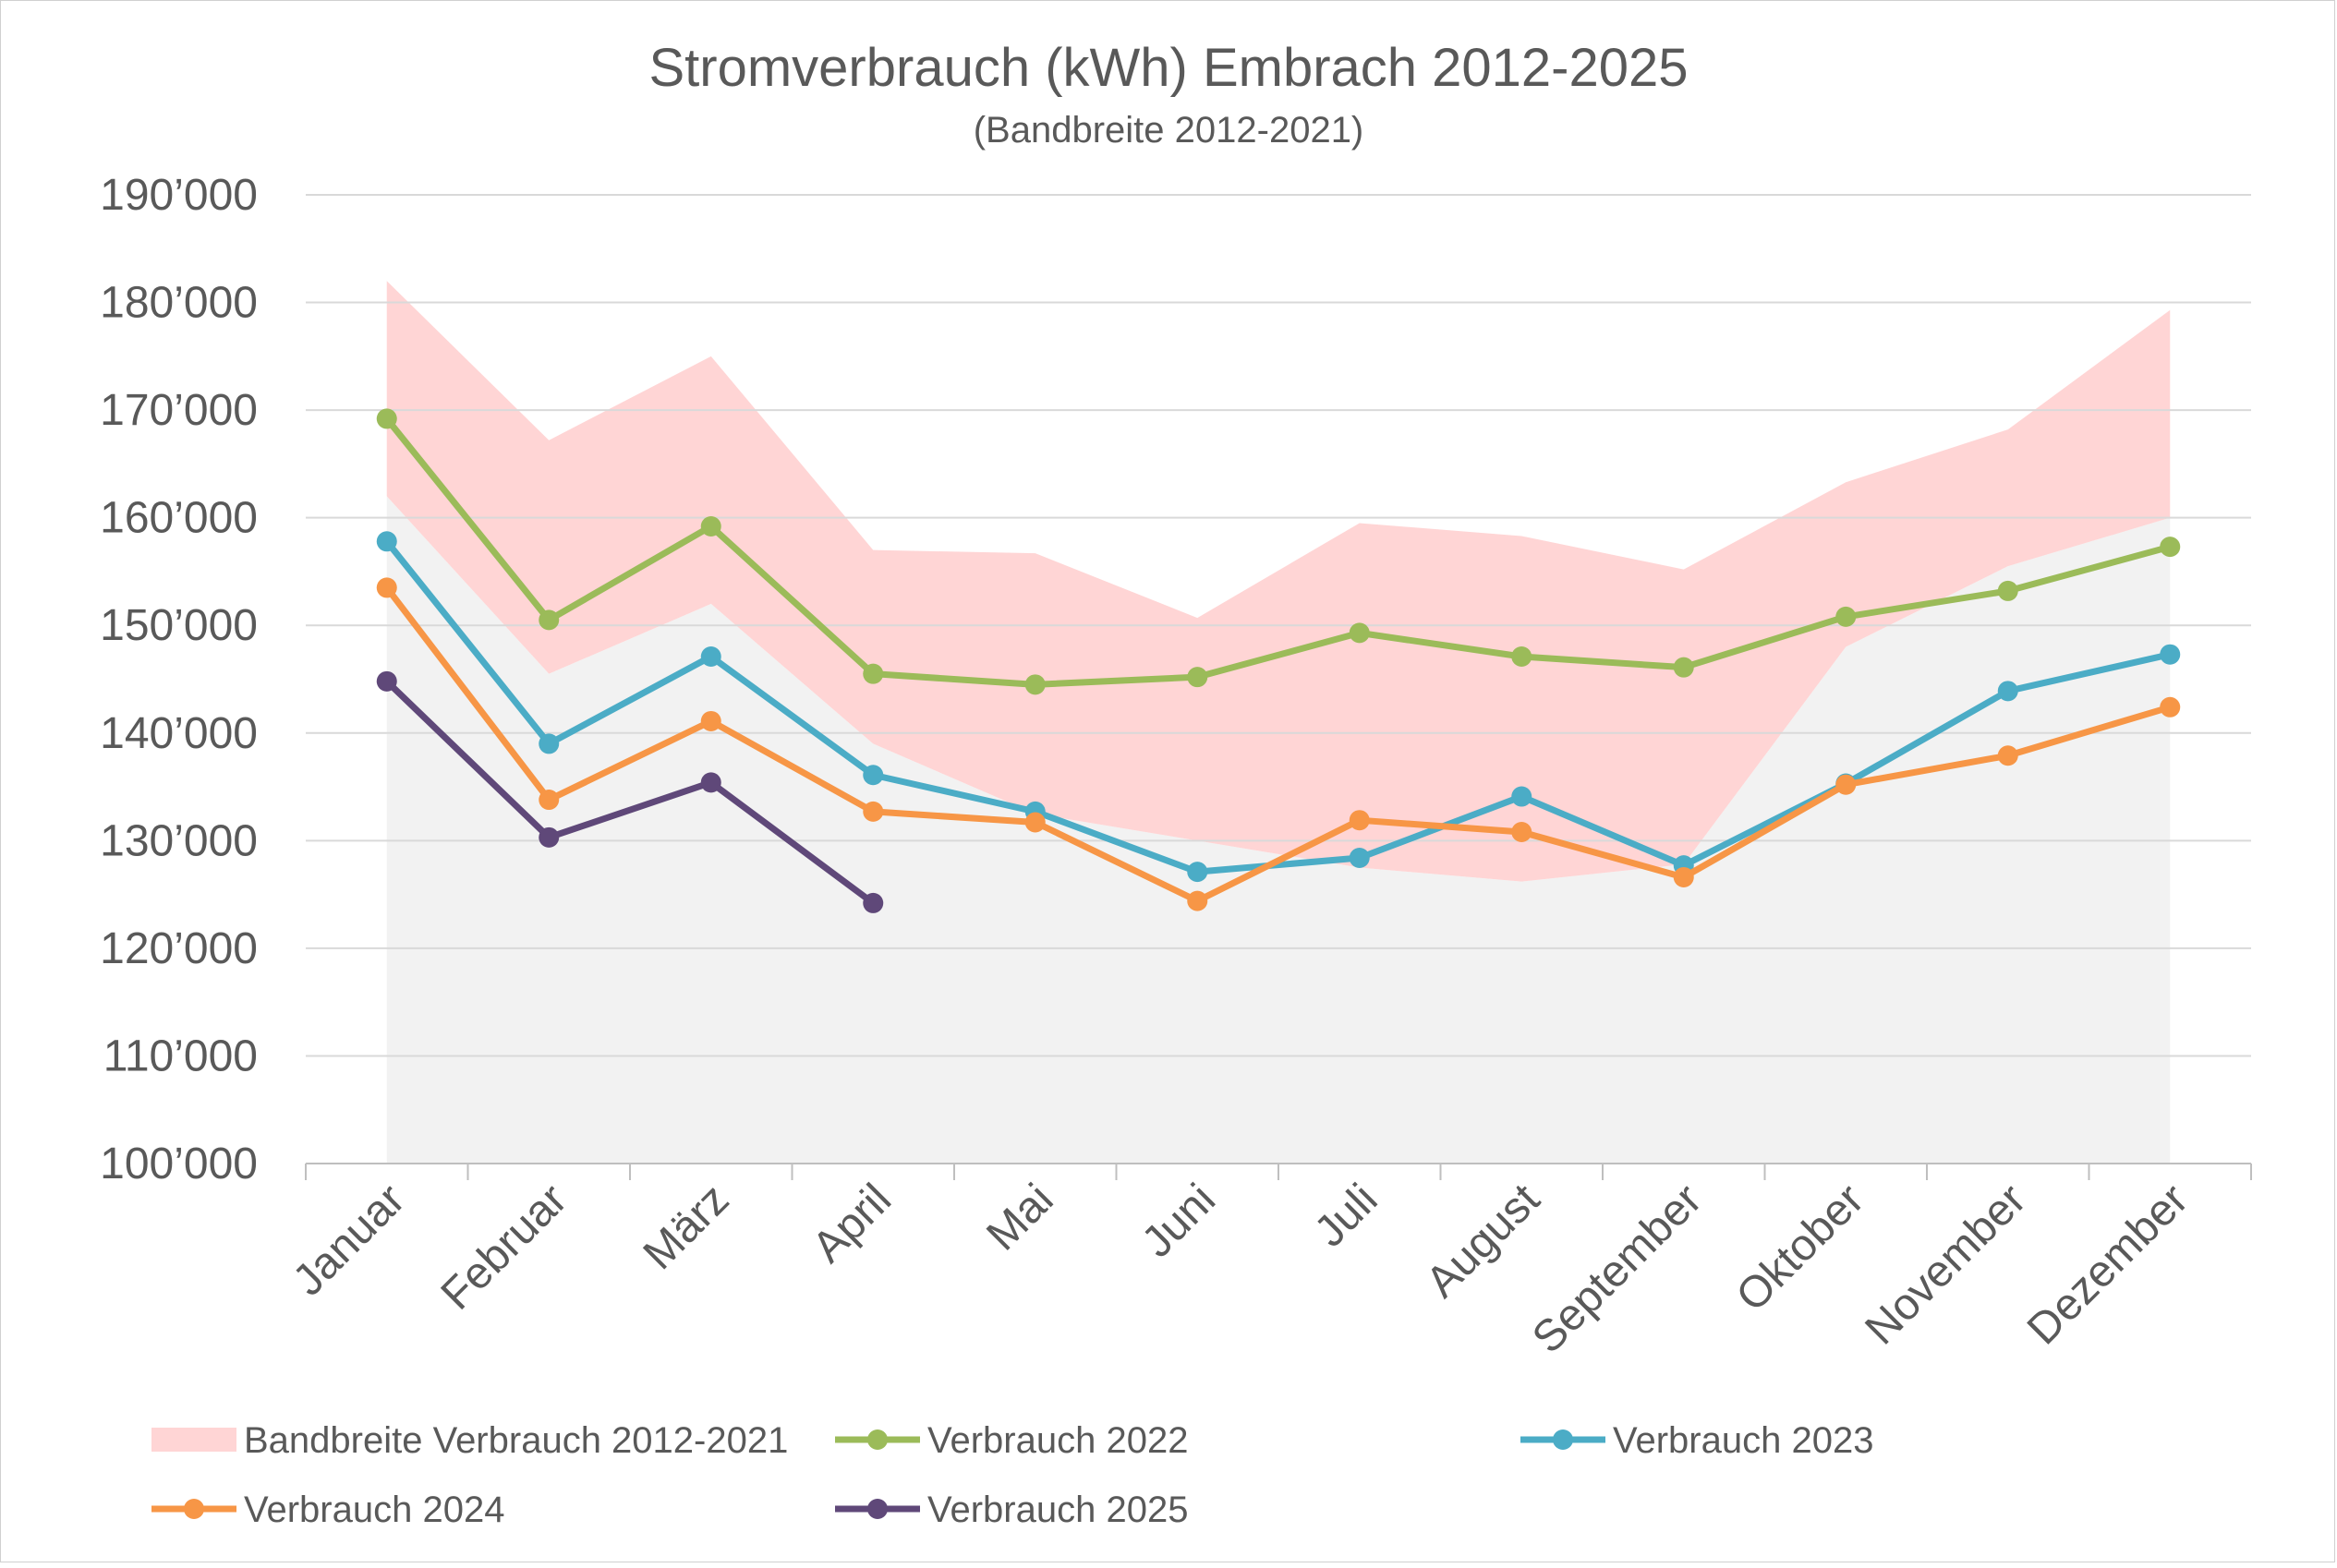  I want to click on y-tick-label: 160’000, so click(179, 518).